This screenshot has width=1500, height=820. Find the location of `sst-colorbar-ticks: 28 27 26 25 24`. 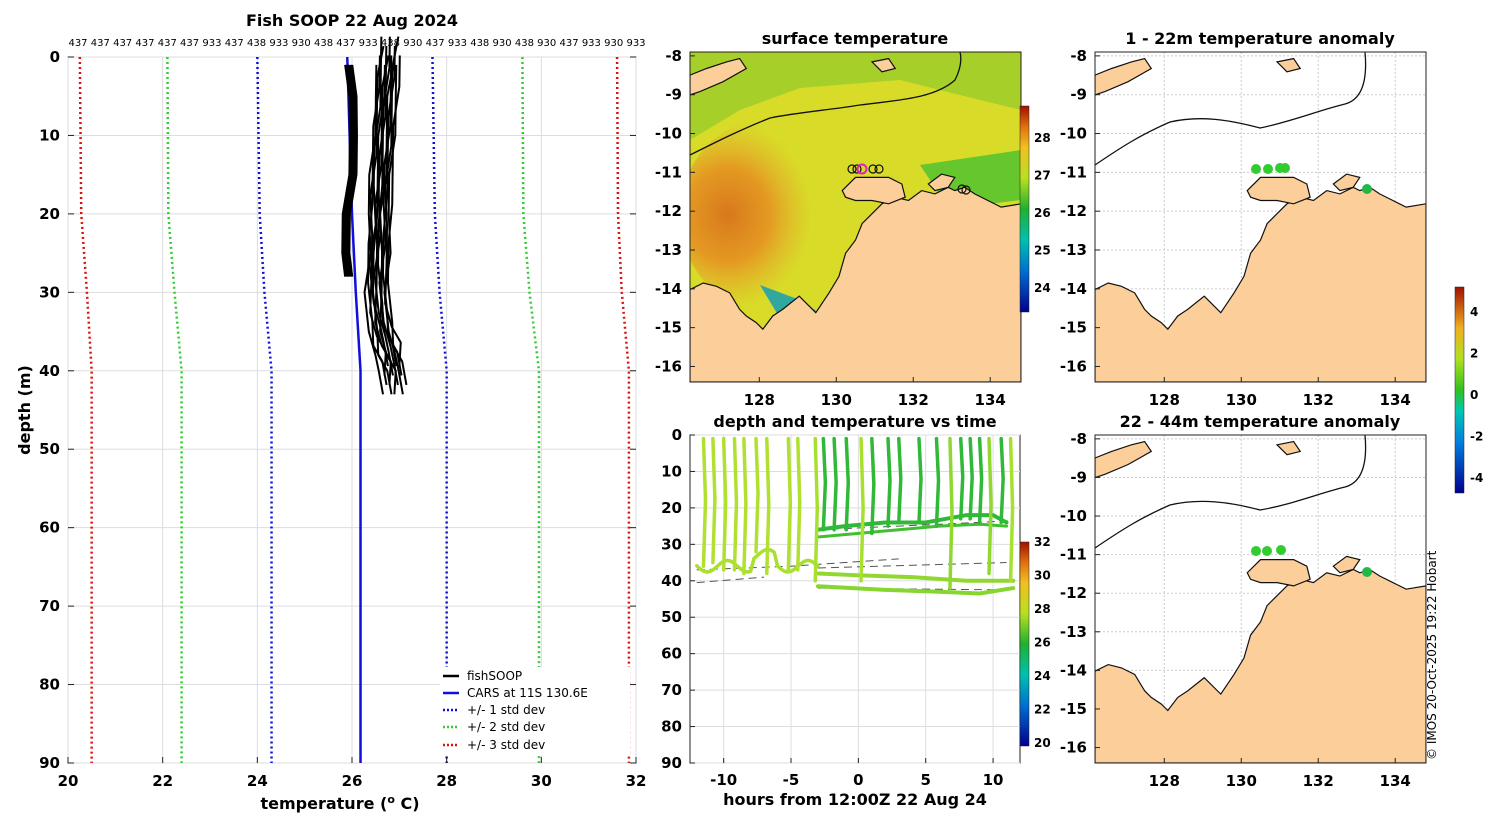

sst-colorbar-ticks: 28 27 26 25 24 is located at coordinates (1042, 213).